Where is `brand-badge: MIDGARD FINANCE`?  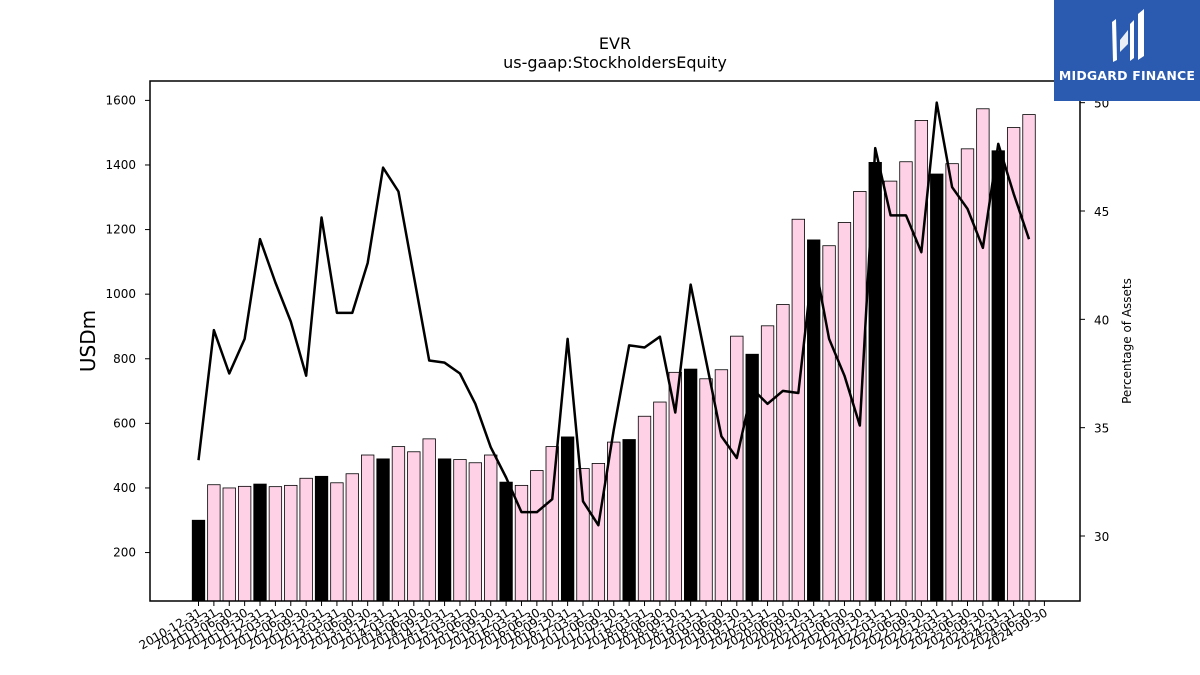 brand-badge: MIDGARD FINANCE is located at coordinates (1127, 50).